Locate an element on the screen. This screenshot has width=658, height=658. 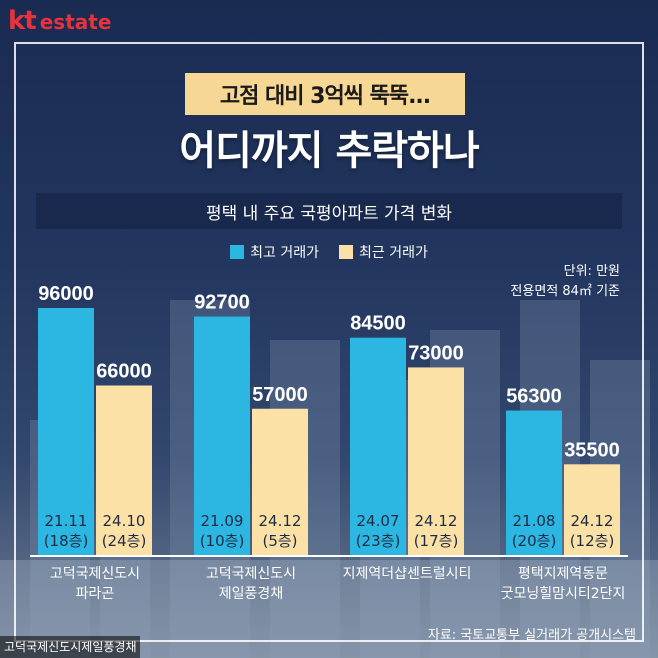
photo-caption: 고덕국제신도시제일풍경채 is located at coordinates (70, 647).